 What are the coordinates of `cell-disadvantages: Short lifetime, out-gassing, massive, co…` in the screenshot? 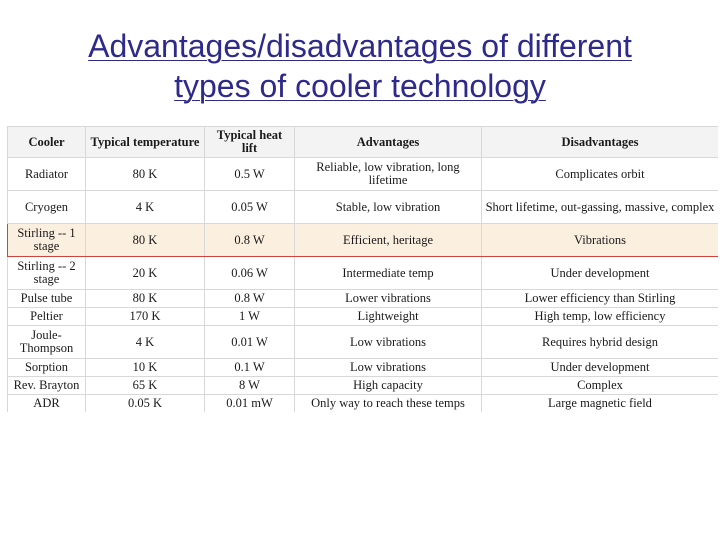 It's located at (599, 207).